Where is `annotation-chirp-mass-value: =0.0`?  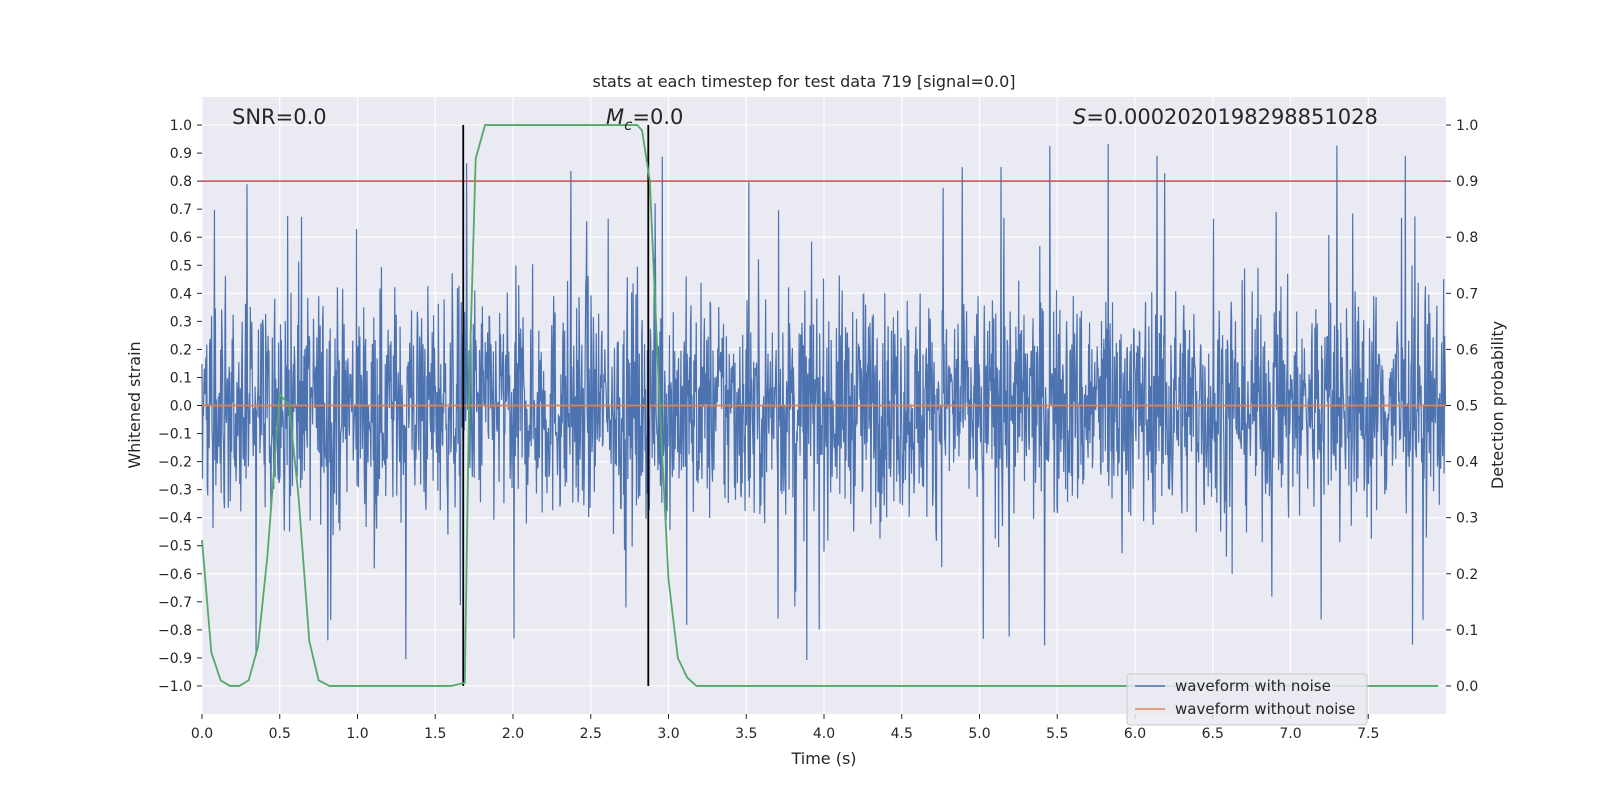
annotation-chirp-mass-value: =0.0 is located at coordinates (657, 117).